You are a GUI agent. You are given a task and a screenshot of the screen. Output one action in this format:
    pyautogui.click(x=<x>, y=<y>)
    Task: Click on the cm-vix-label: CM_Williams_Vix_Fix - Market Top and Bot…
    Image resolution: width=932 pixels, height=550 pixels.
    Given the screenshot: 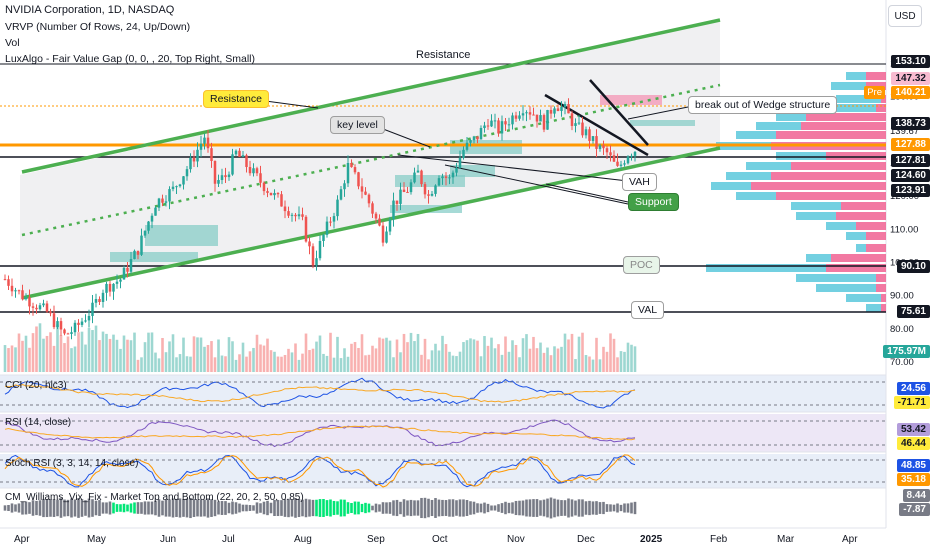 What is the action you would take?
    pyautogui.click(x=154, y=497)
    